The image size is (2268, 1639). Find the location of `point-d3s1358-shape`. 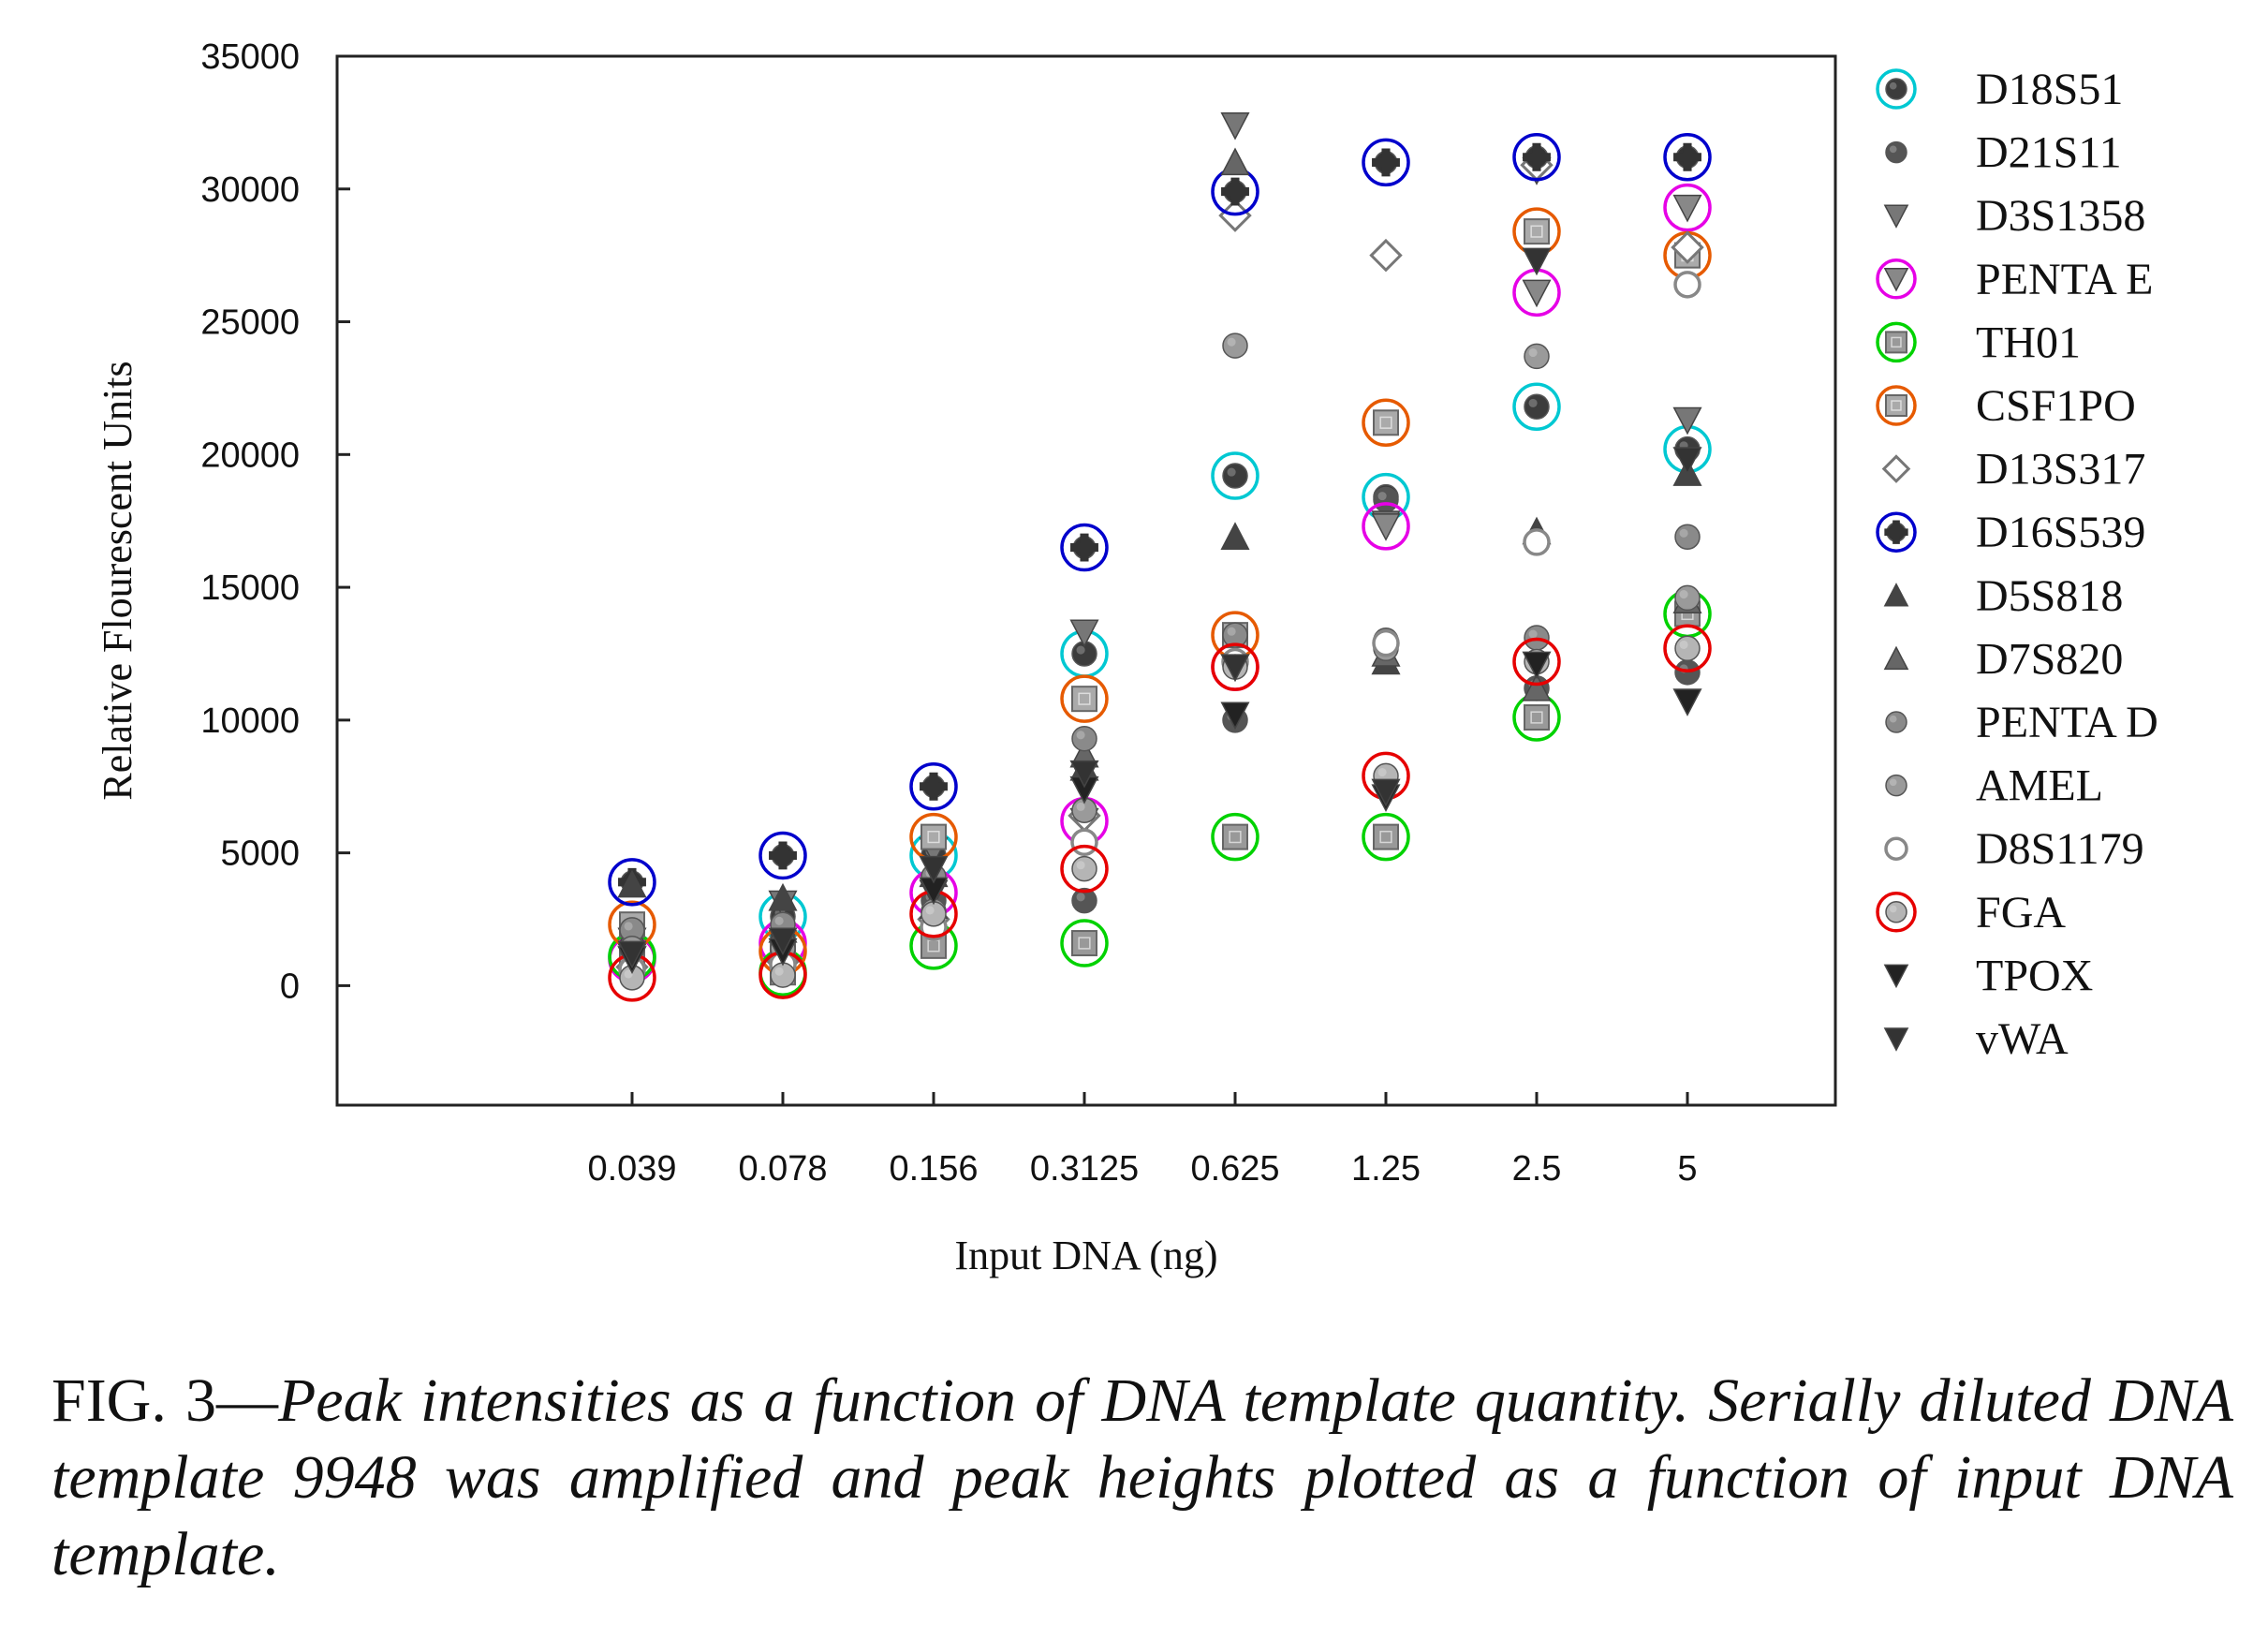

point-d3s1358-shape is located at coordinates (1687, 421).